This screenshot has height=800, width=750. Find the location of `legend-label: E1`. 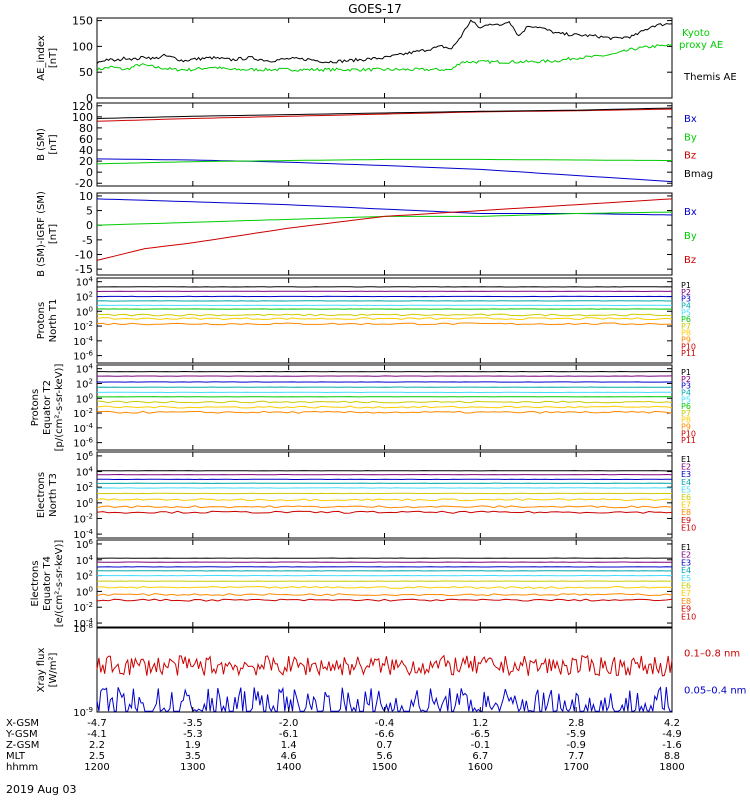

legend-label: E1 is located at coordinates (686, 459).